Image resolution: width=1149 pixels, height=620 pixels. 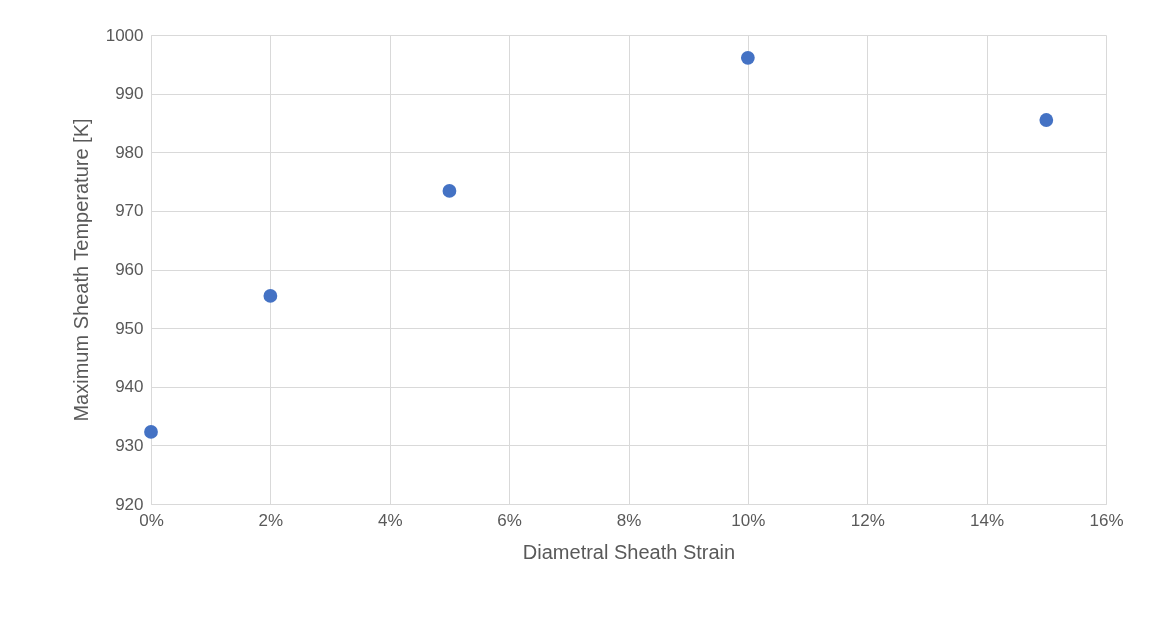 What do you see at coordinates (748, 520) in the screenshot?
I see `x-tick-label: 10%` at bounding box center [748, 520].